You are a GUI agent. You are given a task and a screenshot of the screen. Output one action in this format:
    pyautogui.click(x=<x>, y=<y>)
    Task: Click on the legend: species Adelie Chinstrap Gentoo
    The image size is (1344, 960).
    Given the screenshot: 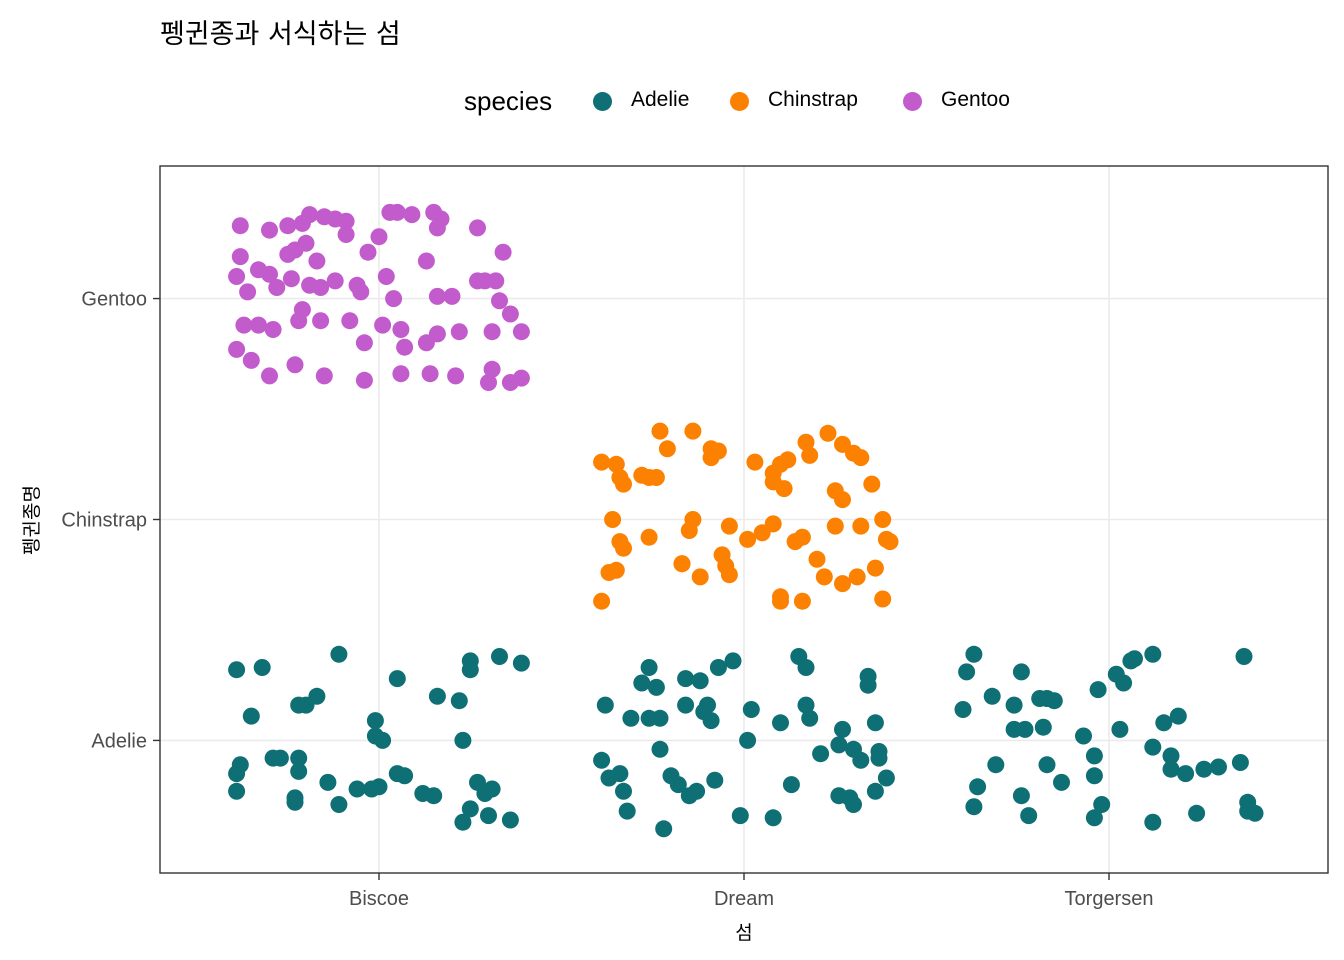 What is the action you would take?
    pyautogui.click(x=672, y=102)
    